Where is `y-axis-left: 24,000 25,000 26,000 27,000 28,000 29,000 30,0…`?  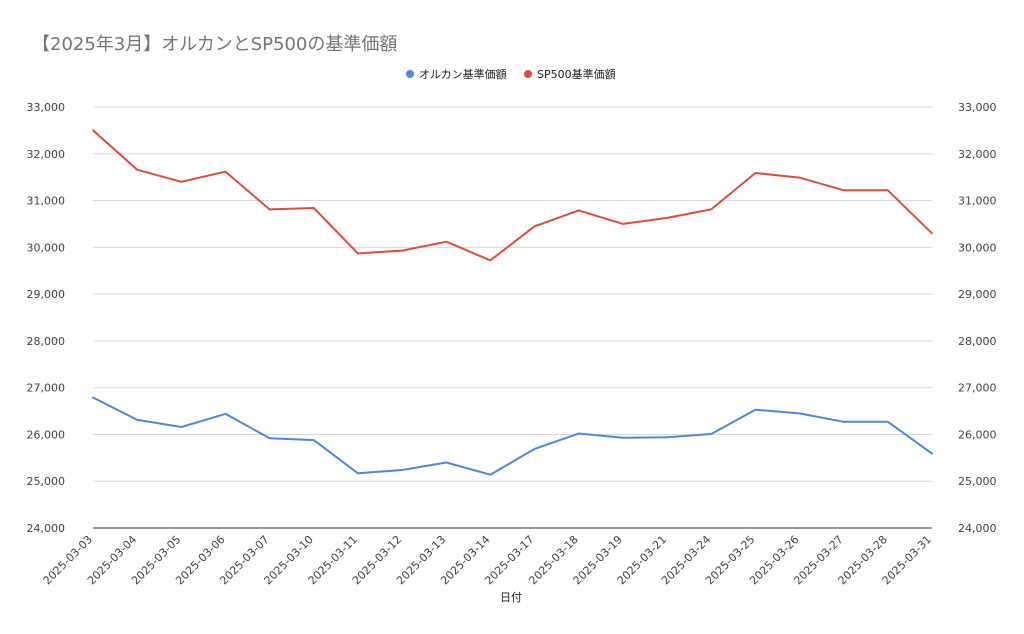 y-axis-left: 24,000 25,000 26,000 27,000 28,000 29,000 30,0… is located at coordinates (46, 318).